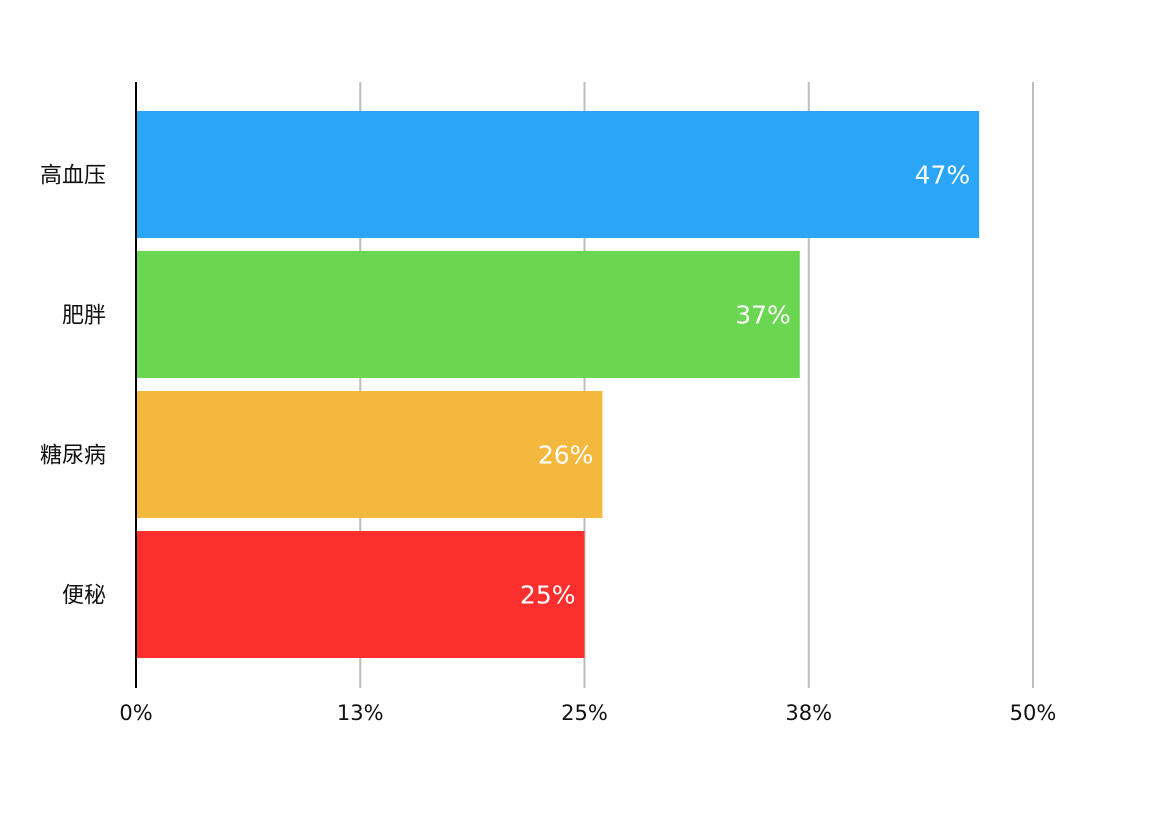 This screenshot has width=1160, height=840. I want to click on x-tick-label: 25%, so click(584, 713).